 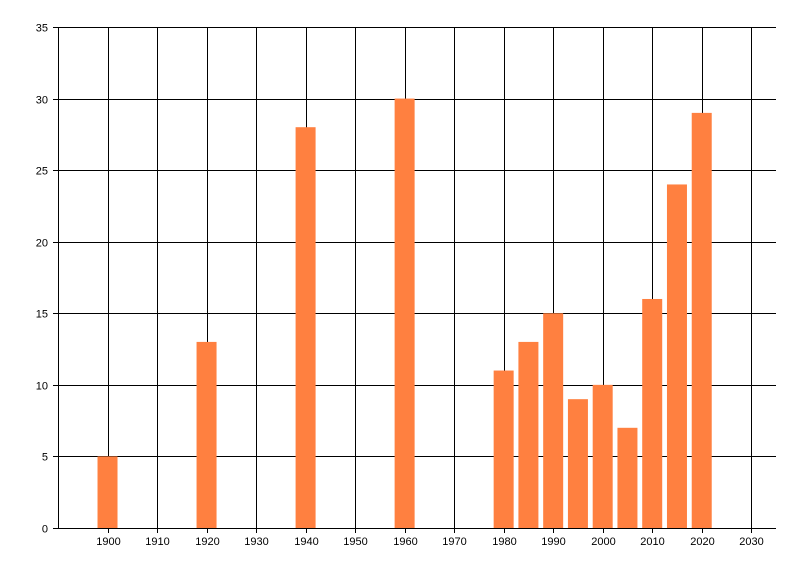 I want to click on y-tick-label: 35, so click(x=42, y=29).